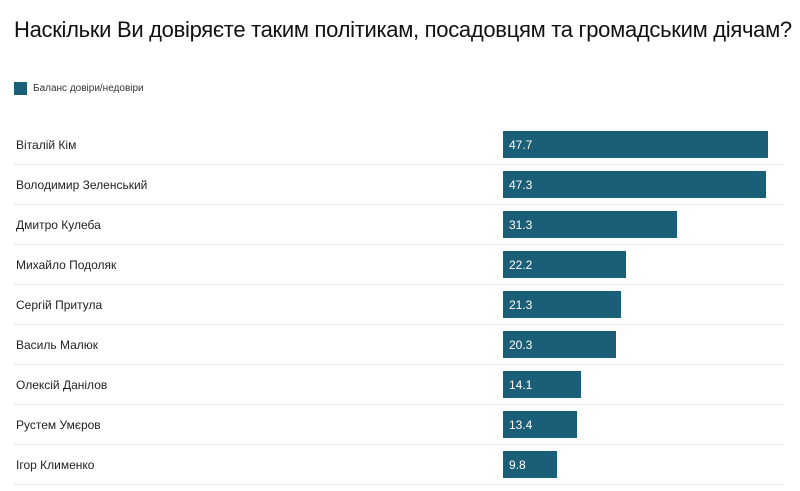  I want to click on category-label: Олексій Данілов, so click(62, 385).